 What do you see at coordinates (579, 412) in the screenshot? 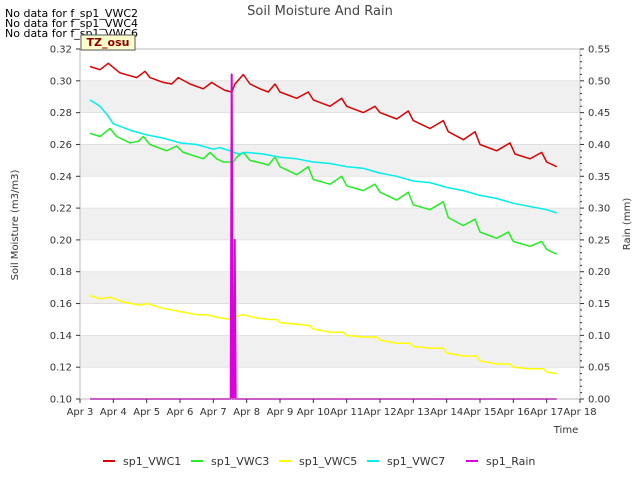
I see `x-tick-label: Apr 18` at bounding box center [579, 412].